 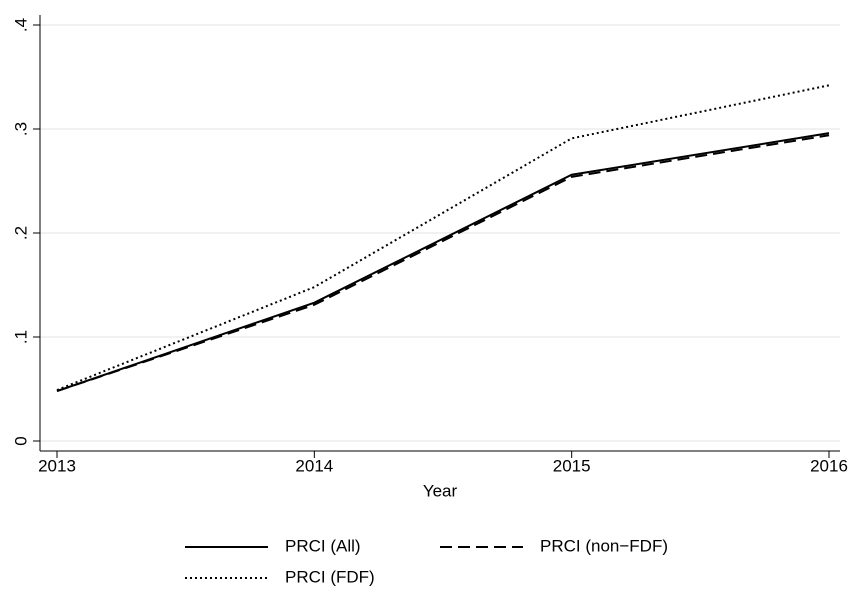 What do you see at coordinates (314, 465) in the screenshot?
I see `x-tick-label: 2014` at bounding box center [314, 465].